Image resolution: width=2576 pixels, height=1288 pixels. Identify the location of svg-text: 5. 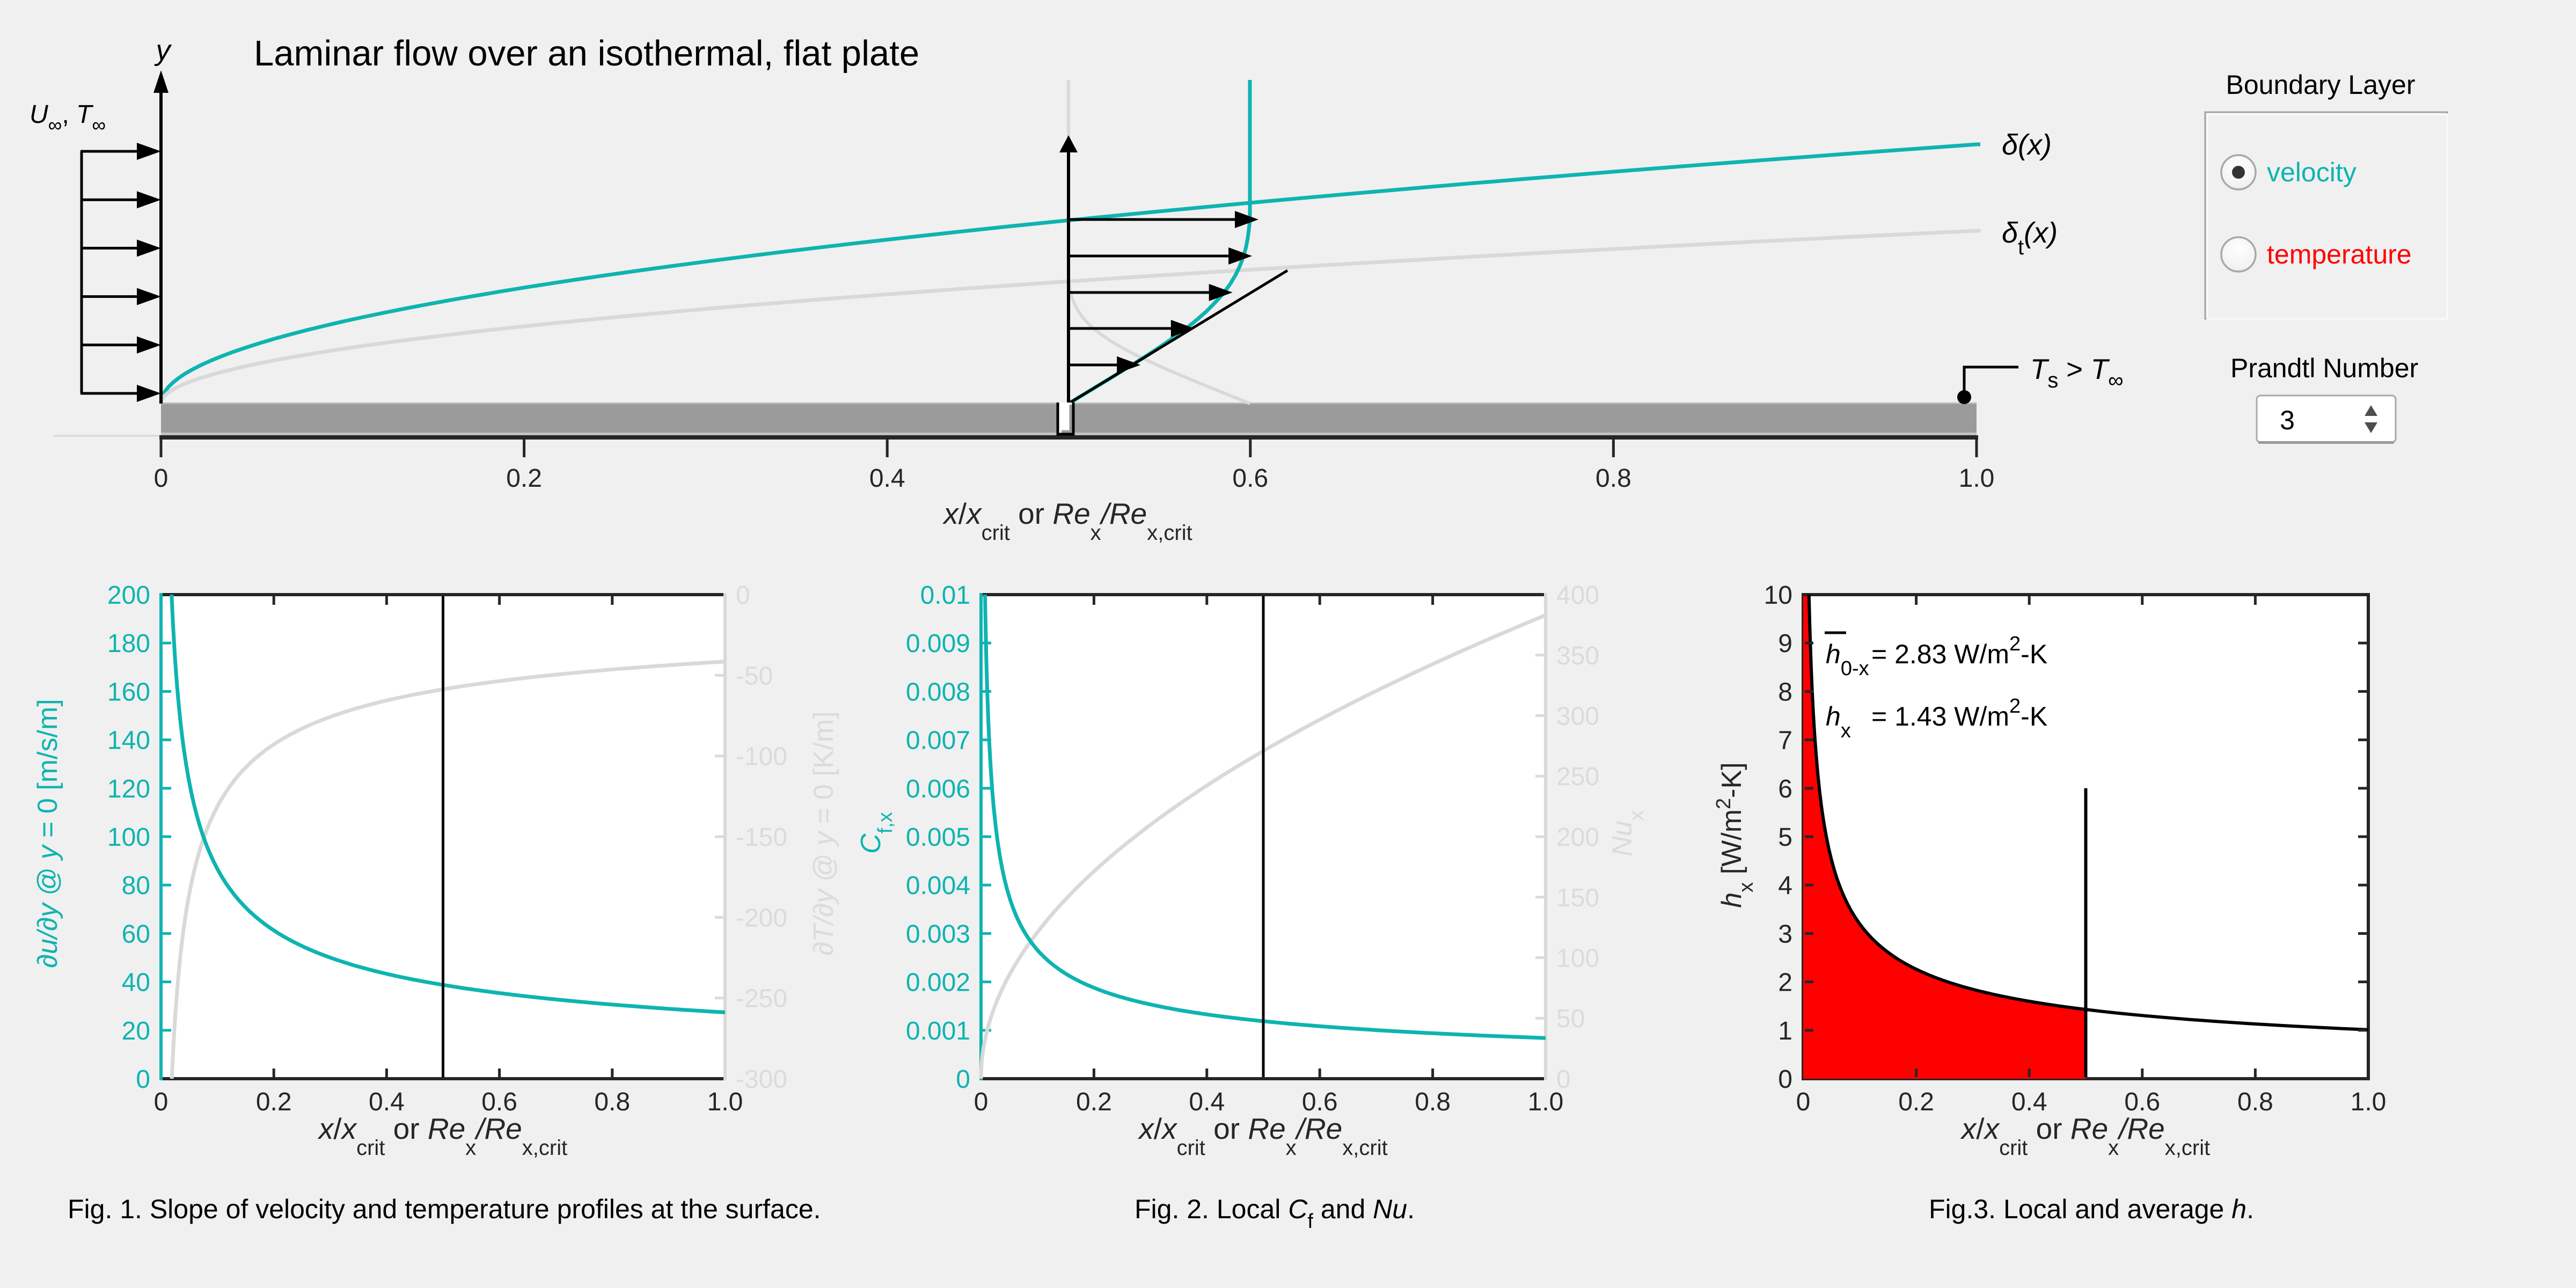
(1785, 837).